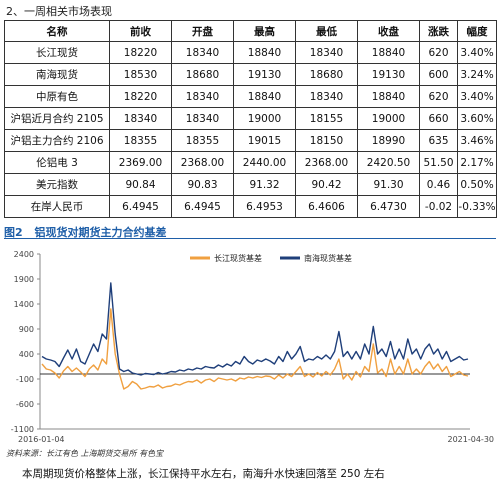  I want to click on table-cell: 90.83, so click(202, 184).